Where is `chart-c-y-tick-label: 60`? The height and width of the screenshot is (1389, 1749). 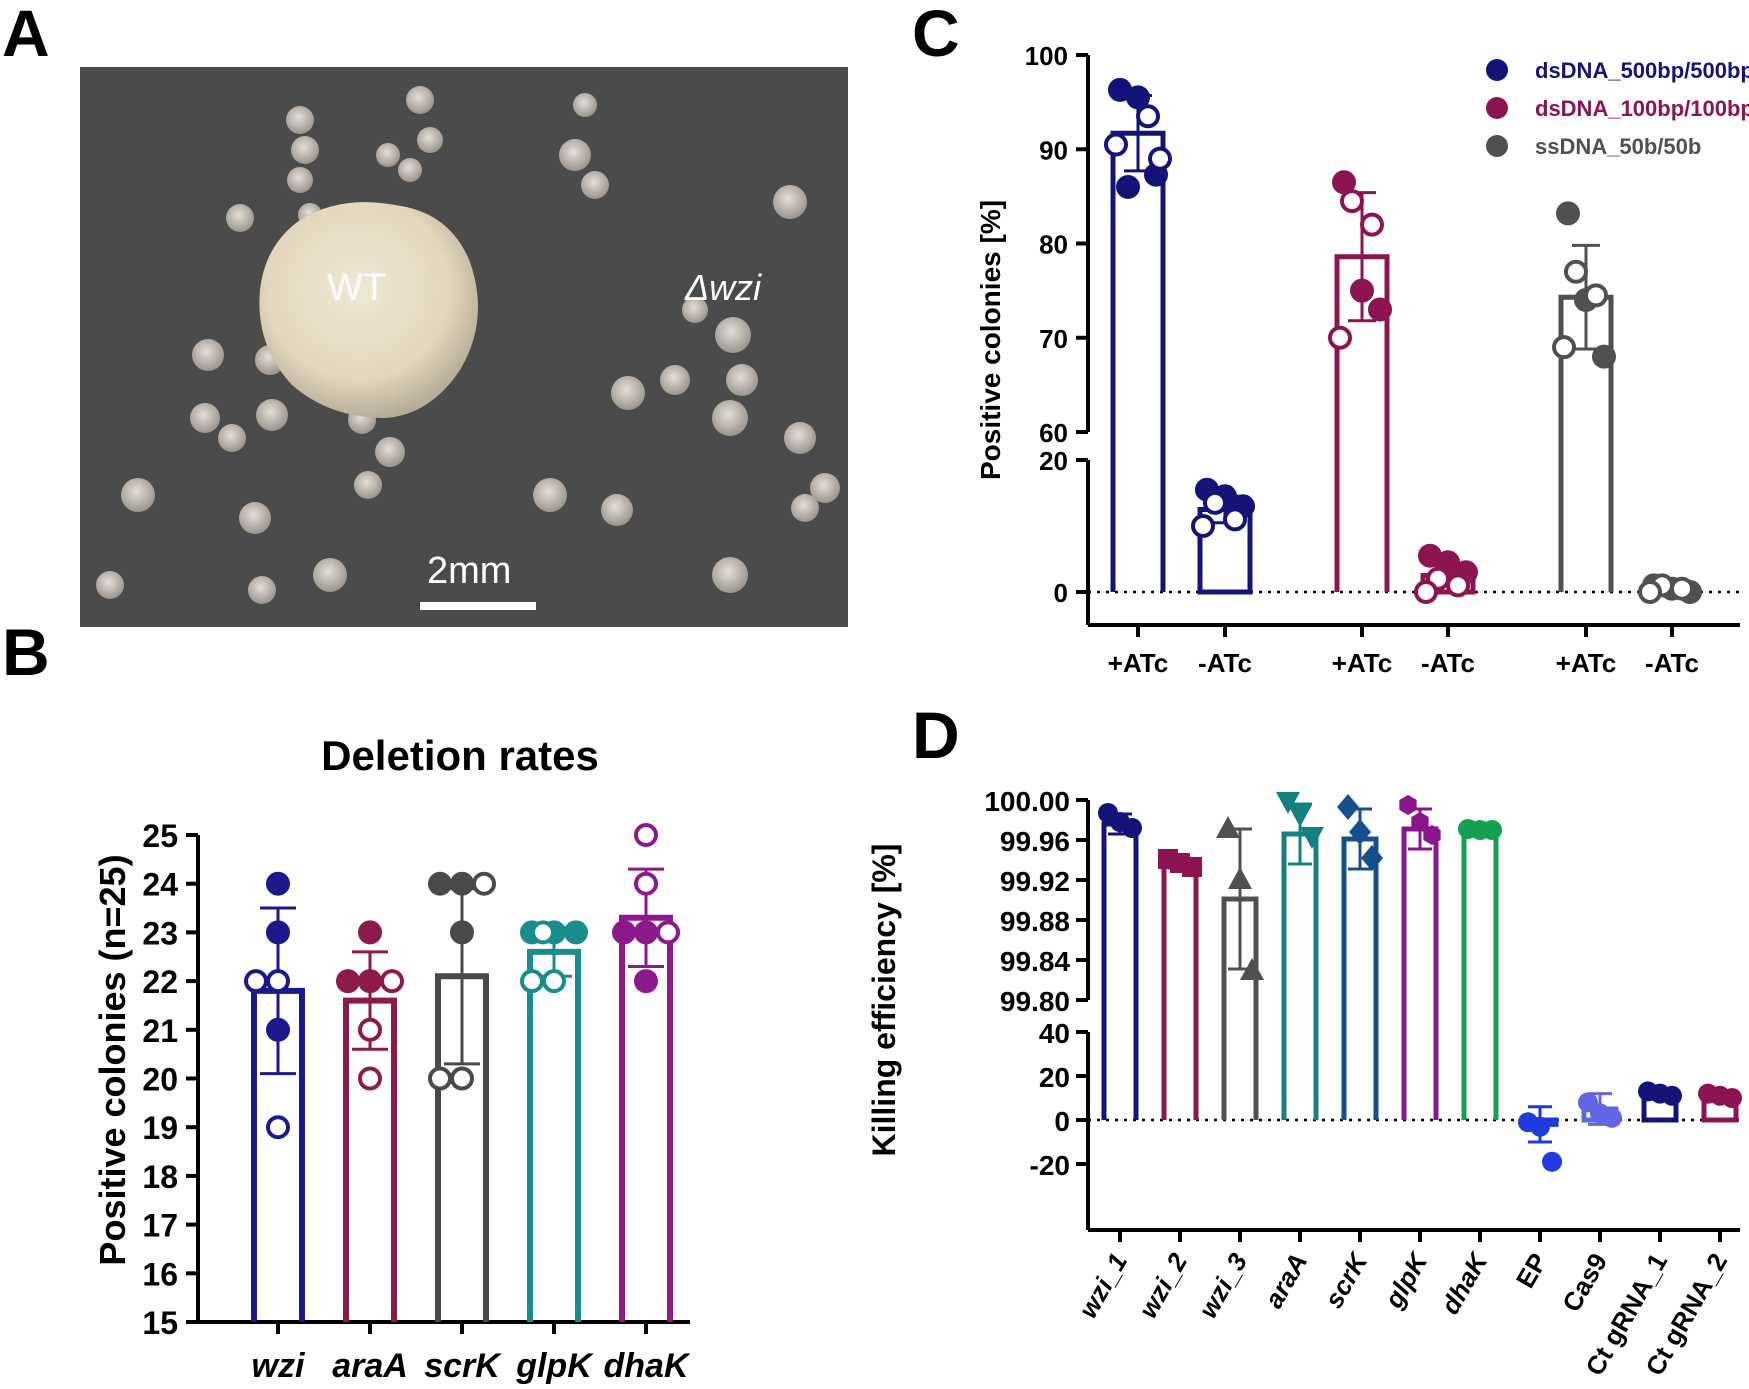
chart-c-y-tick-label: 60 is located at coordinates (1053, 433).